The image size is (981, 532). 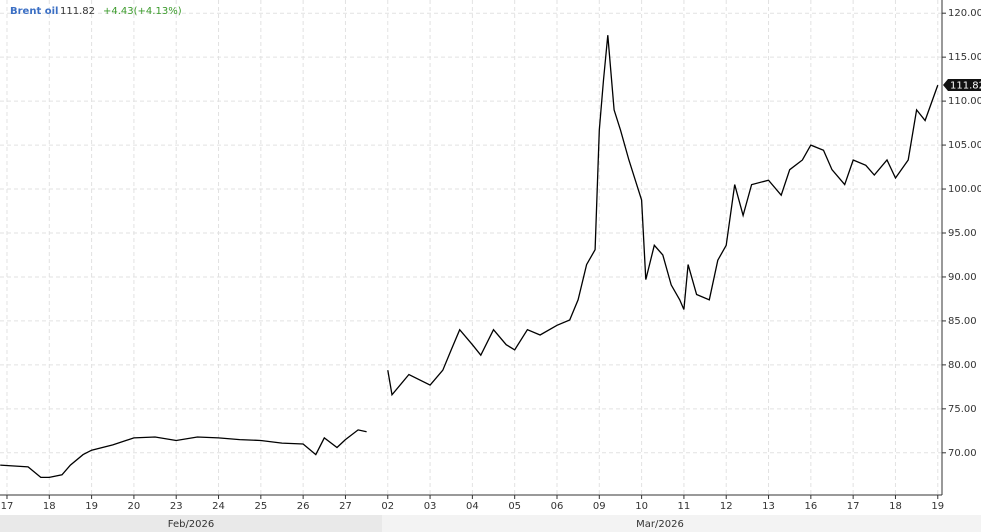 What do you see at coordinates (303, 506) in the screenshot?
I see `x-tick-label: 26` at bounding box center [303, 506].